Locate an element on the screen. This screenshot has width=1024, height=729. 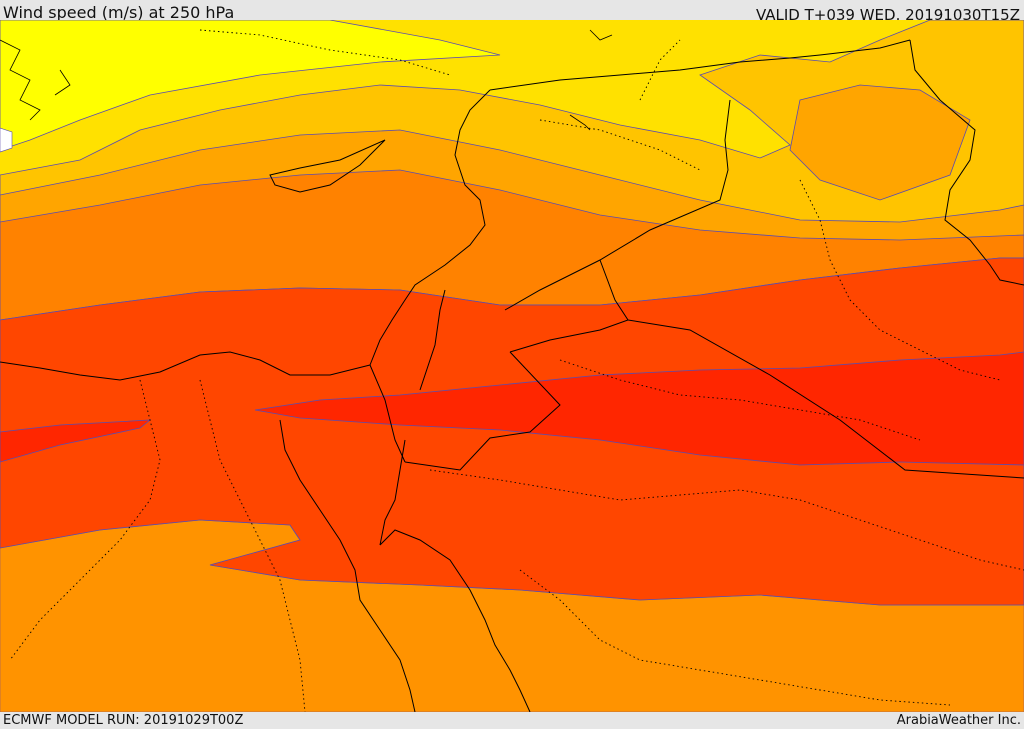
aegean-islands is located at coordinates (306, 80).